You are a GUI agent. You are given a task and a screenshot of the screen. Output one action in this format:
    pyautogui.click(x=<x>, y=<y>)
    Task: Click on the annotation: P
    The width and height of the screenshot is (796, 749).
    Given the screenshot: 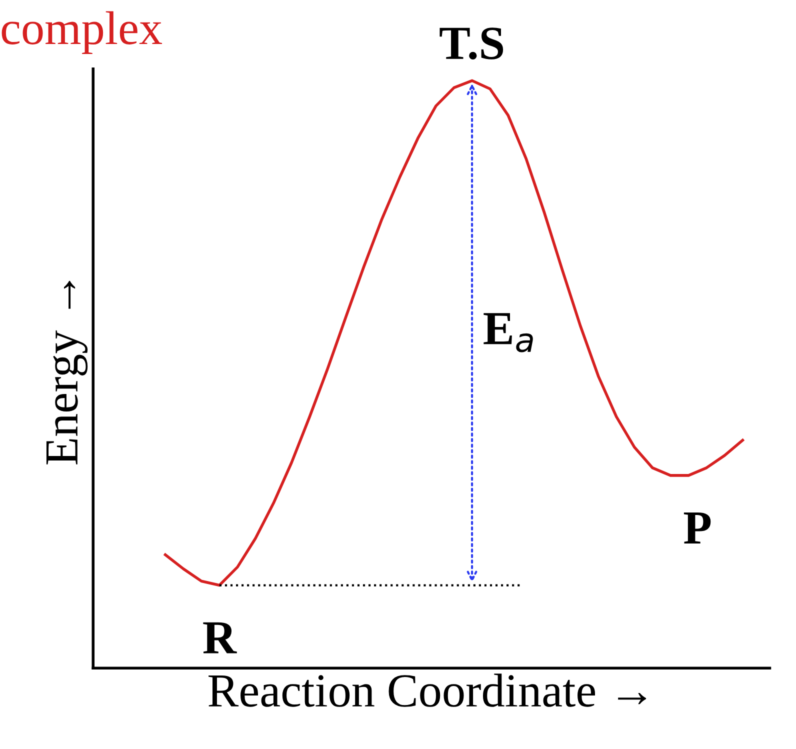 What is the action you would take?
    pyautogui.click(x=697, y=528)
    